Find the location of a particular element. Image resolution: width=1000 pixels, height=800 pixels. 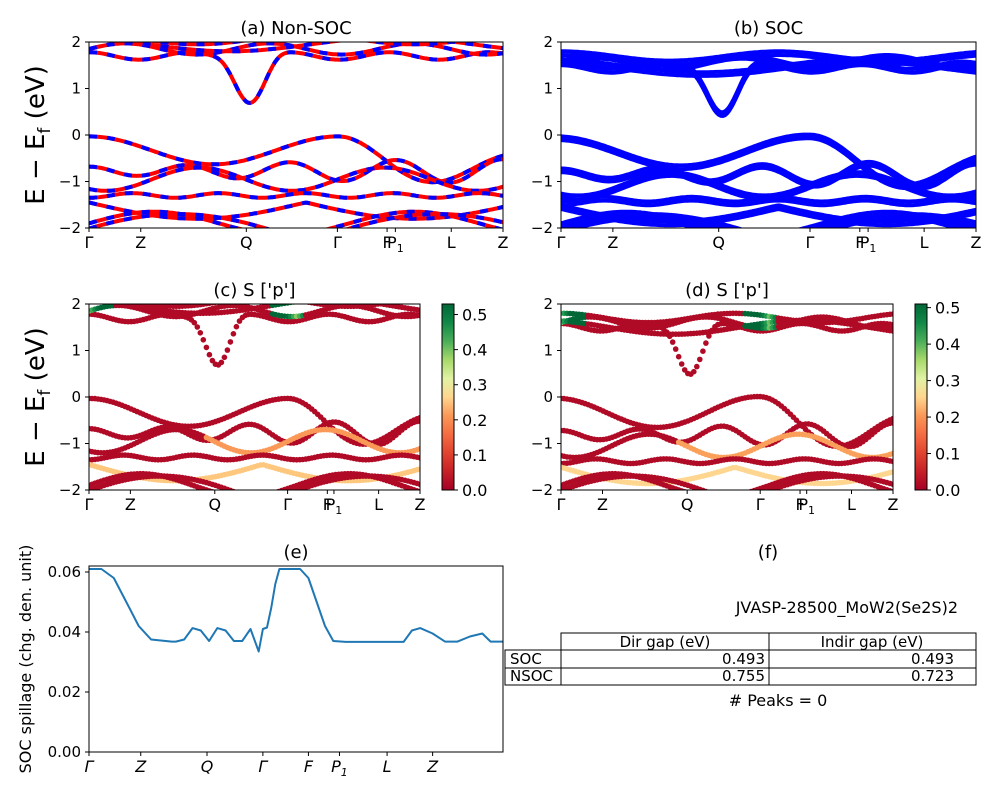

xtick-label-b: Γ is located at coordinates (810, 242).